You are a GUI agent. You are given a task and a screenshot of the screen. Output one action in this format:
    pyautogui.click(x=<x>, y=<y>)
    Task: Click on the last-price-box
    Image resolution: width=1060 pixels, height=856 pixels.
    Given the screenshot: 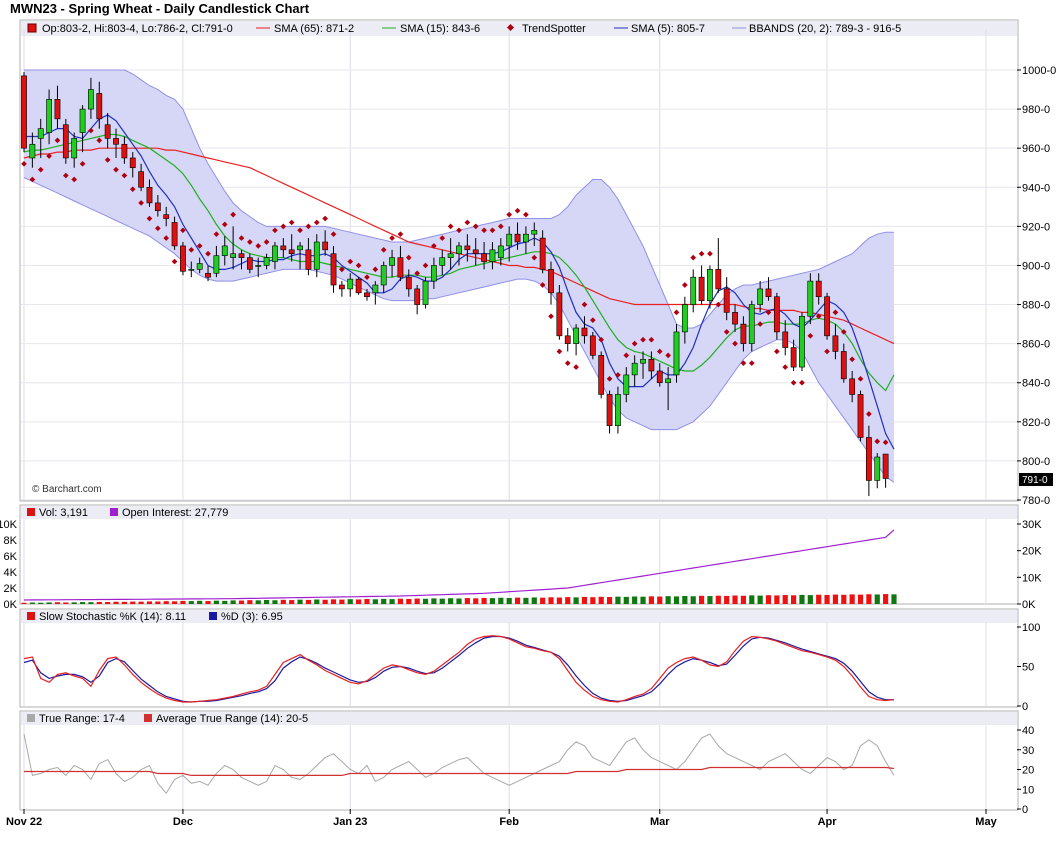 What is the action you would take?
    pyautogui.click(x=1036, y=479)
    